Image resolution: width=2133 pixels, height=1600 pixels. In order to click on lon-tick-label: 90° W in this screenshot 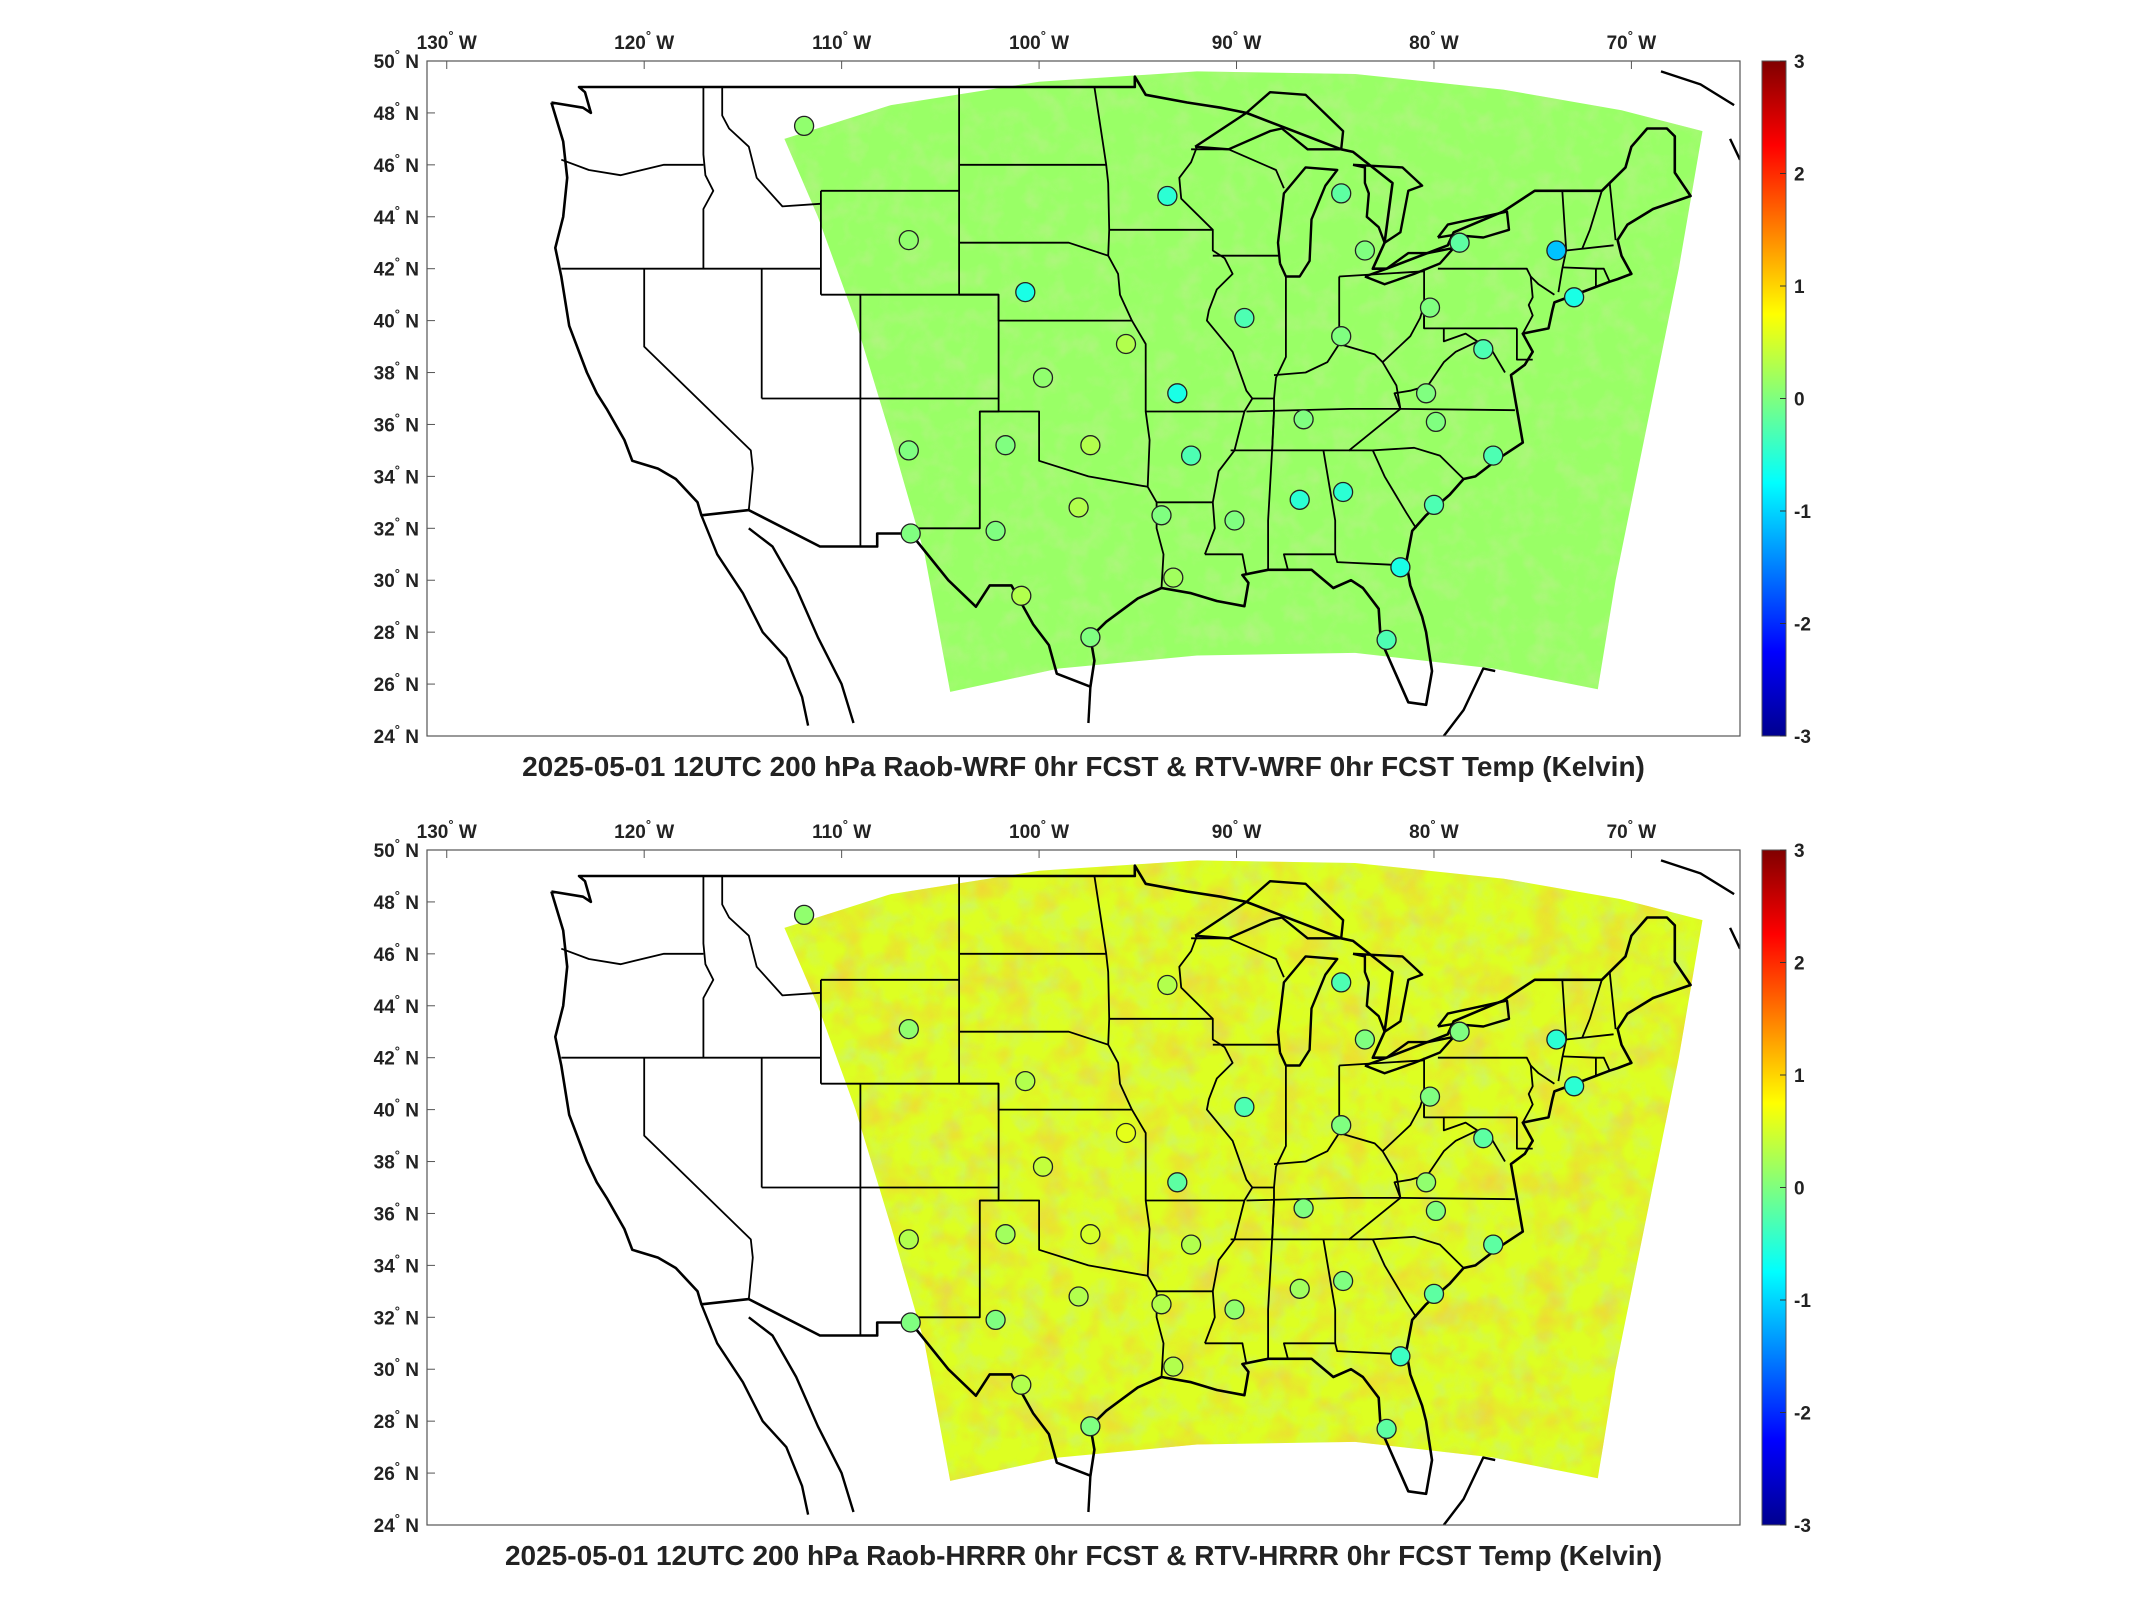, I will do `click(1237, 830)`.